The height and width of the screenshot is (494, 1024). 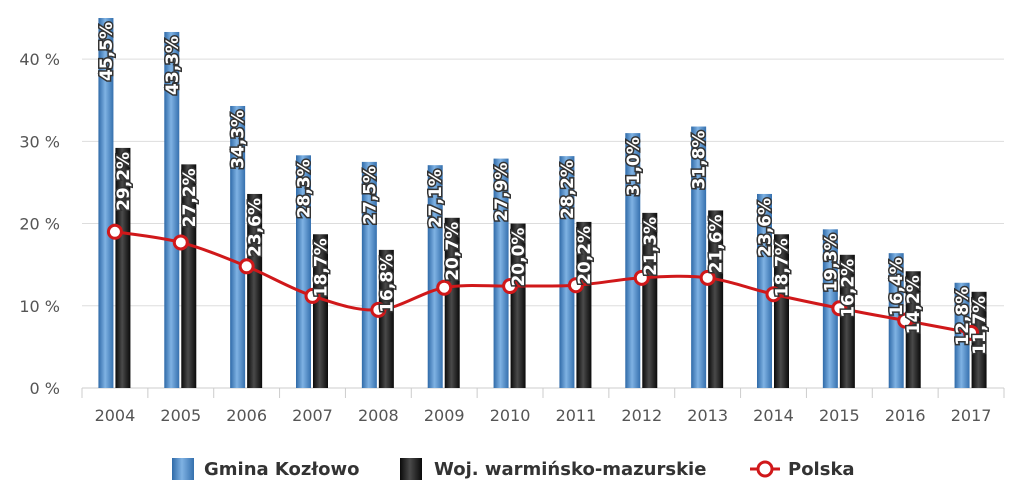 I want to click on y-axis: 0 % 10 % 20 % 30 % 40 %, so click(x=39, y=224).